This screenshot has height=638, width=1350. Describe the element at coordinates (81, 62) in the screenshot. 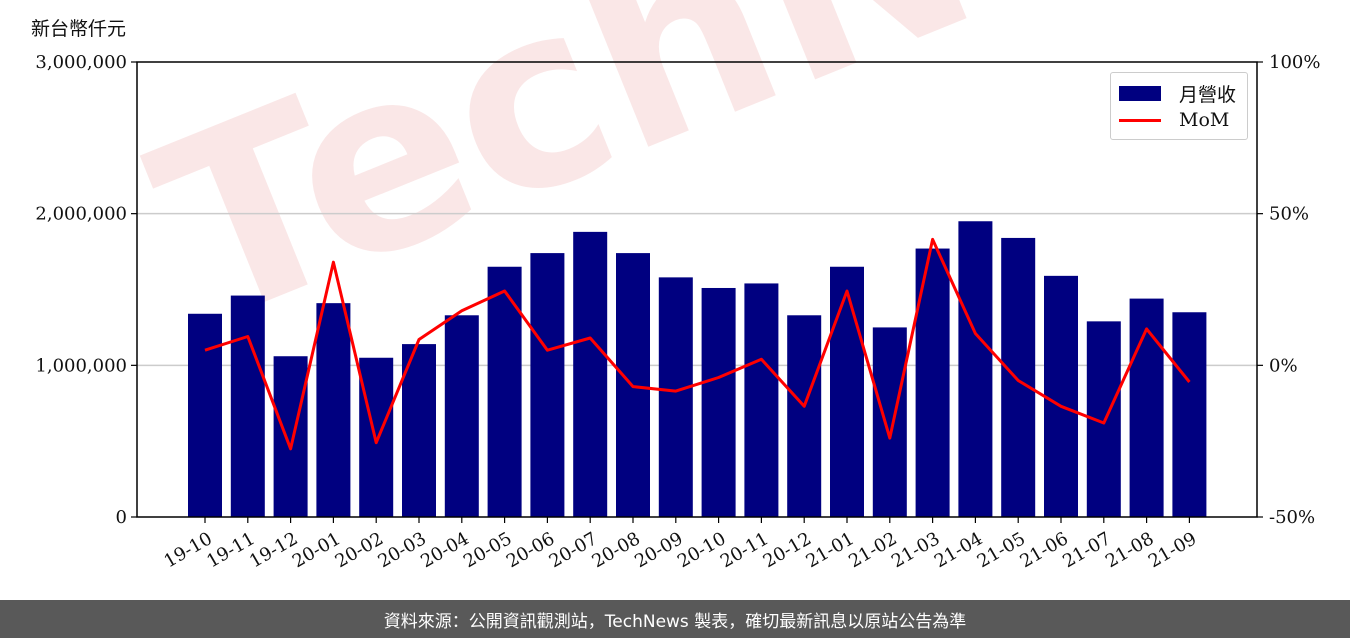

I see `y-left-tick-label: 3,000,000` at that location.